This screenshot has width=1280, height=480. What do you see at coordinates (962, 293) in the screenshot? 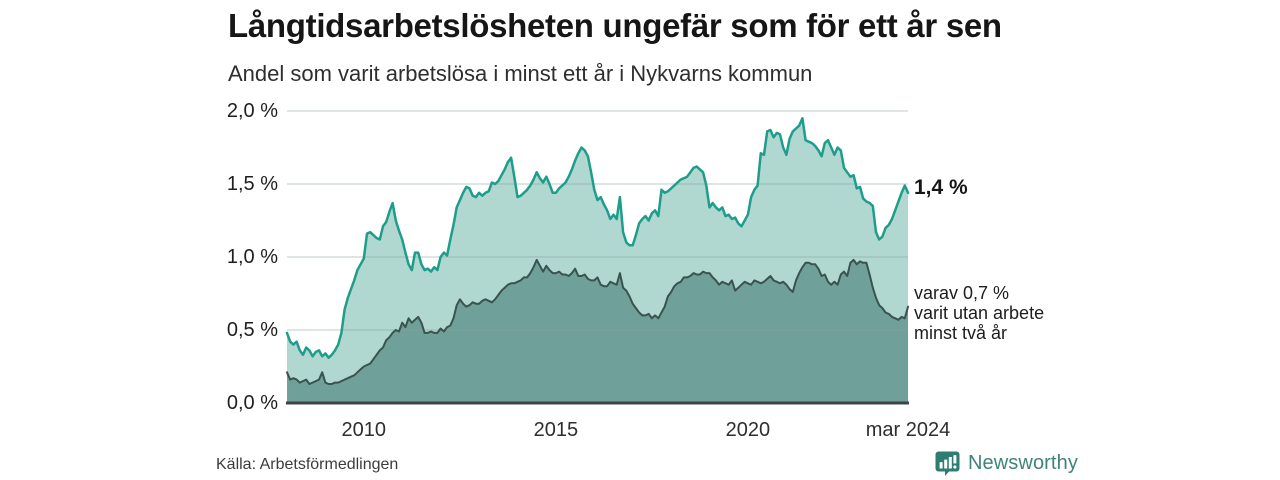
I see `annotation-line-1: varav 0,7 %` at bounding box center [962, 293].